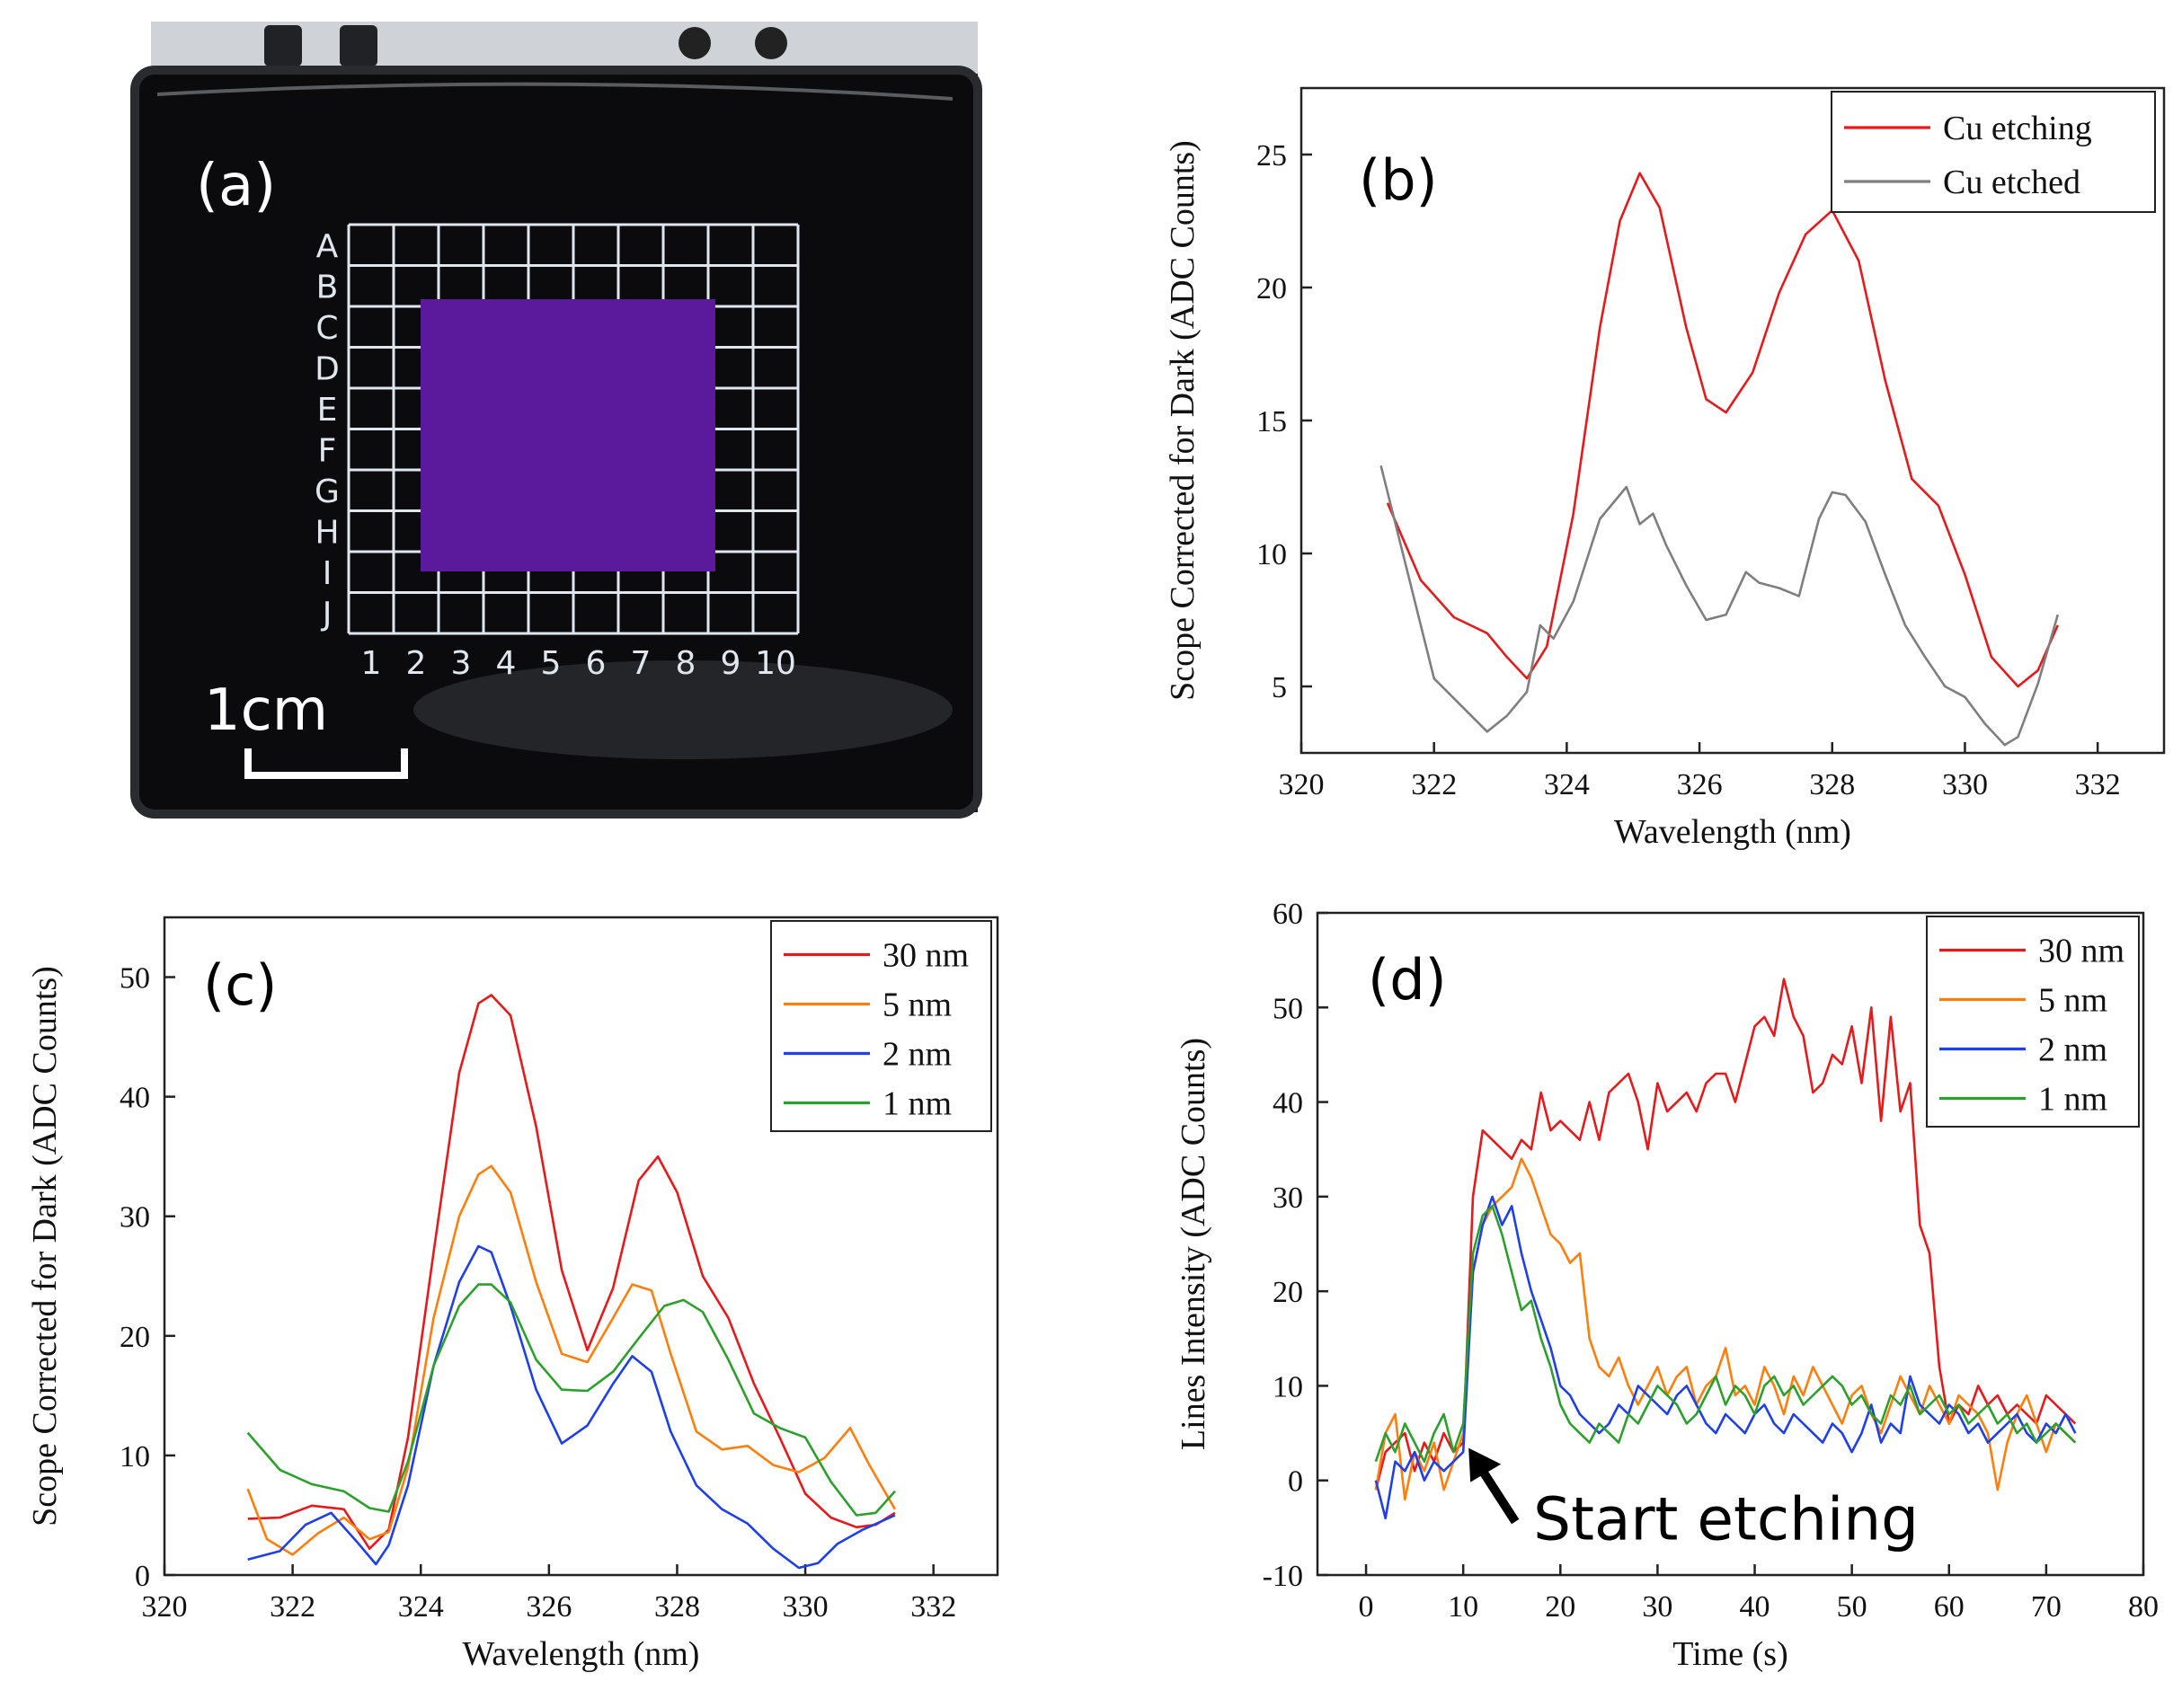 Image resolution: width=2182 pixels, height=1708 pixels. Describe the element at coordinates (1271, 421) in the screenshot. I see `y-tick-label: 15` at that location.